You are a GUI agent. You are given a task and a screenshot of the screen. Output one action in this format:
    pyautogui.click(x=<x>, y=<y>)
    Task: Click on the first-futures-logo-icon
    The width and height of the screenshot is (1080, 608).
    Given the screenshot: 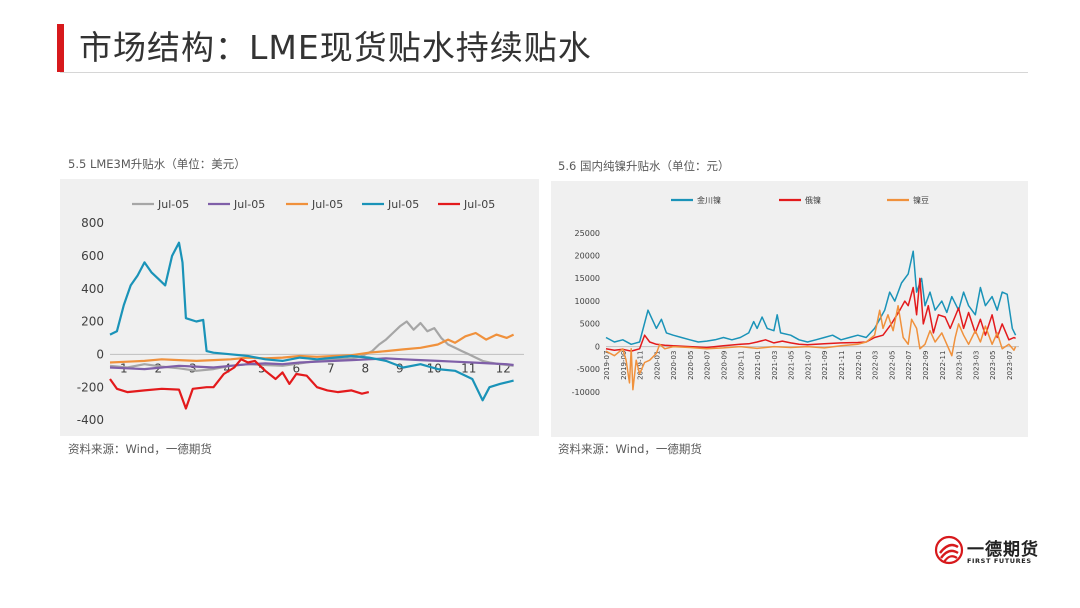 What is the action you would take?
    pyautogui.click(x=949, y=550)
    